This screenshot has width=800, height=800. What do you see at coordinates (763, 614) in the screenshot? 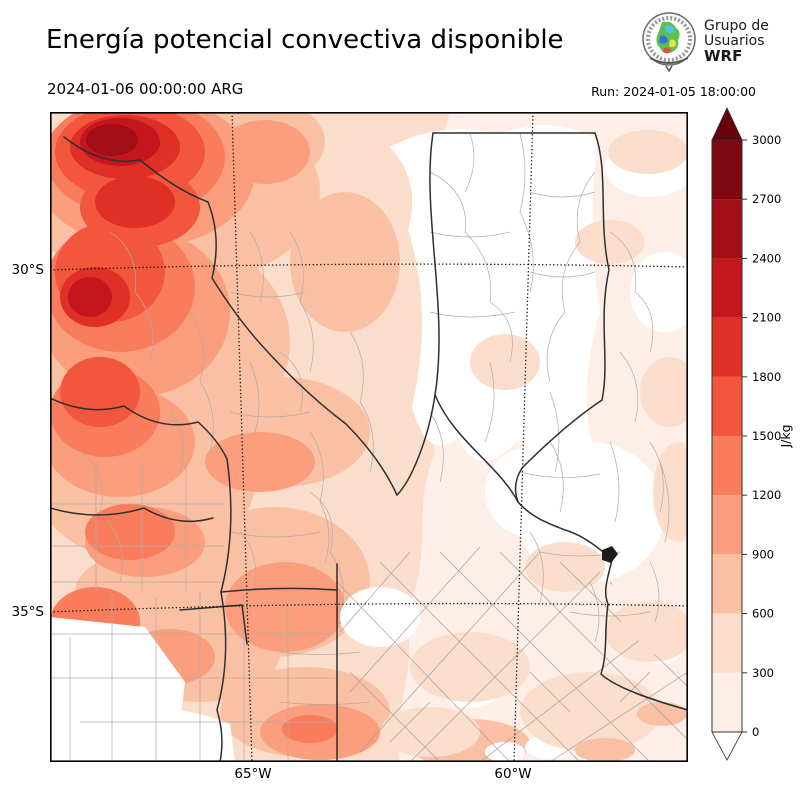
I see `svg-text: 600` at bounding box center [763, 614].